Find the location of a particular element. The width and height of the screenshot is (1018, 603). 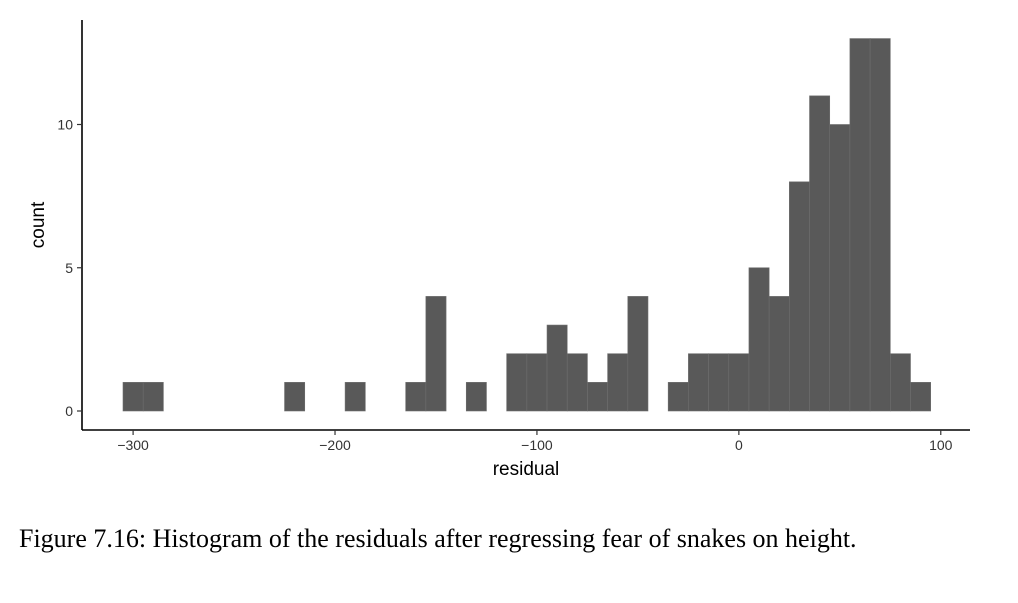

x-ticks-group: −300 −200 −100 0 100 is located at coordinates (535, 441).